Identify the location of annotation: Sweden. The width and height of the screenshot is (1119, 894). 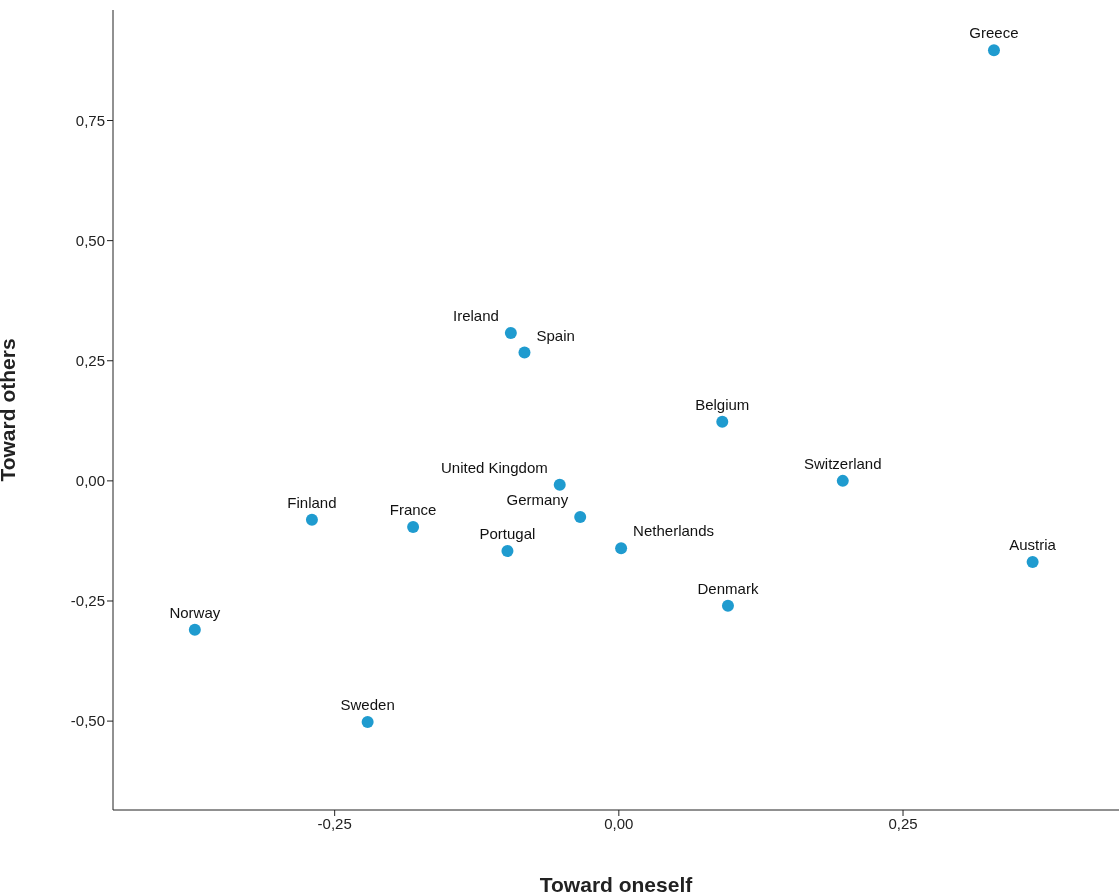
(367, 705).